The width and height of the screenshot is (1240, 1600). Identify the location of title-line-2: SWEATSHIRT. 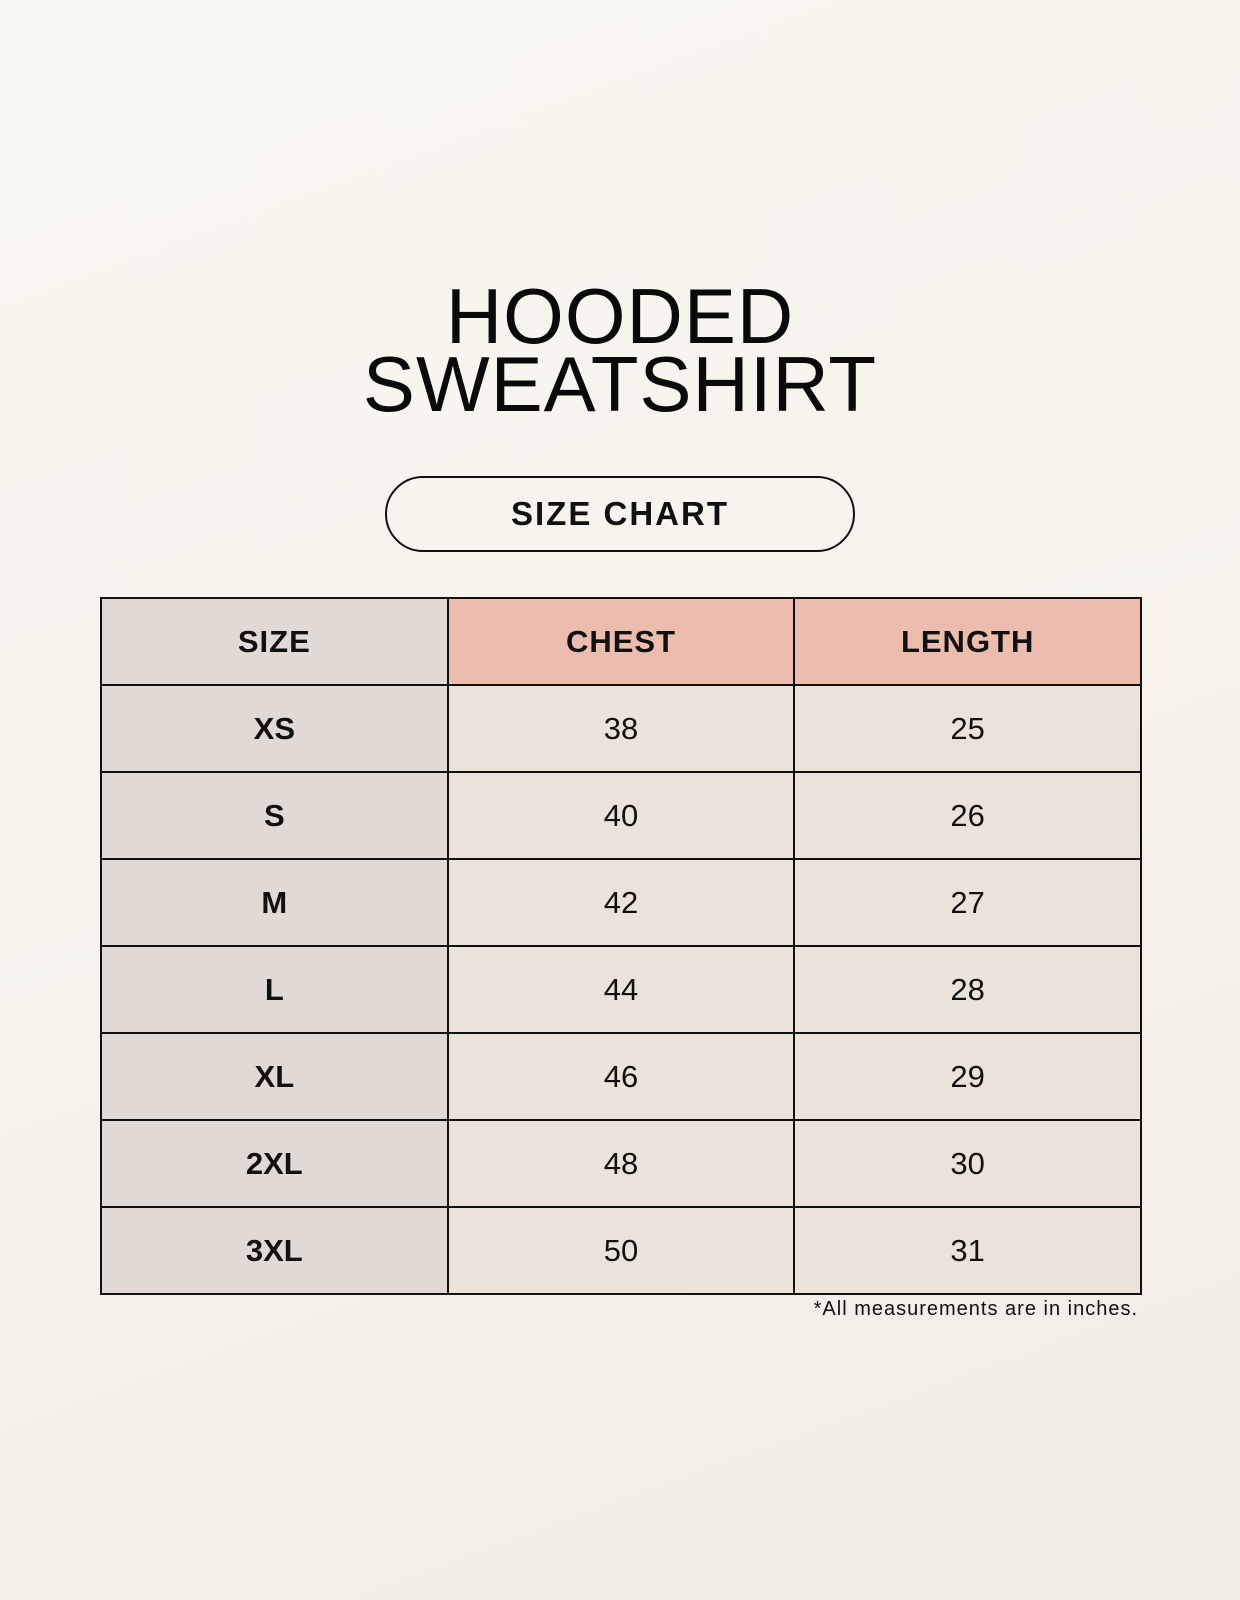
(620, 384).